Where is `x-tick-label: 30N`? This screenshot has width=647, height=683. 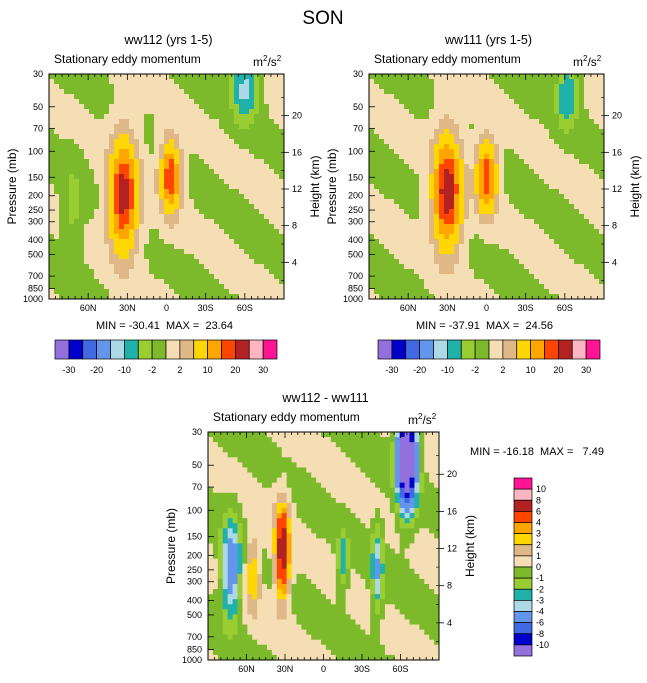
x-tick-label: 30N is located at coordinates (127, 308).